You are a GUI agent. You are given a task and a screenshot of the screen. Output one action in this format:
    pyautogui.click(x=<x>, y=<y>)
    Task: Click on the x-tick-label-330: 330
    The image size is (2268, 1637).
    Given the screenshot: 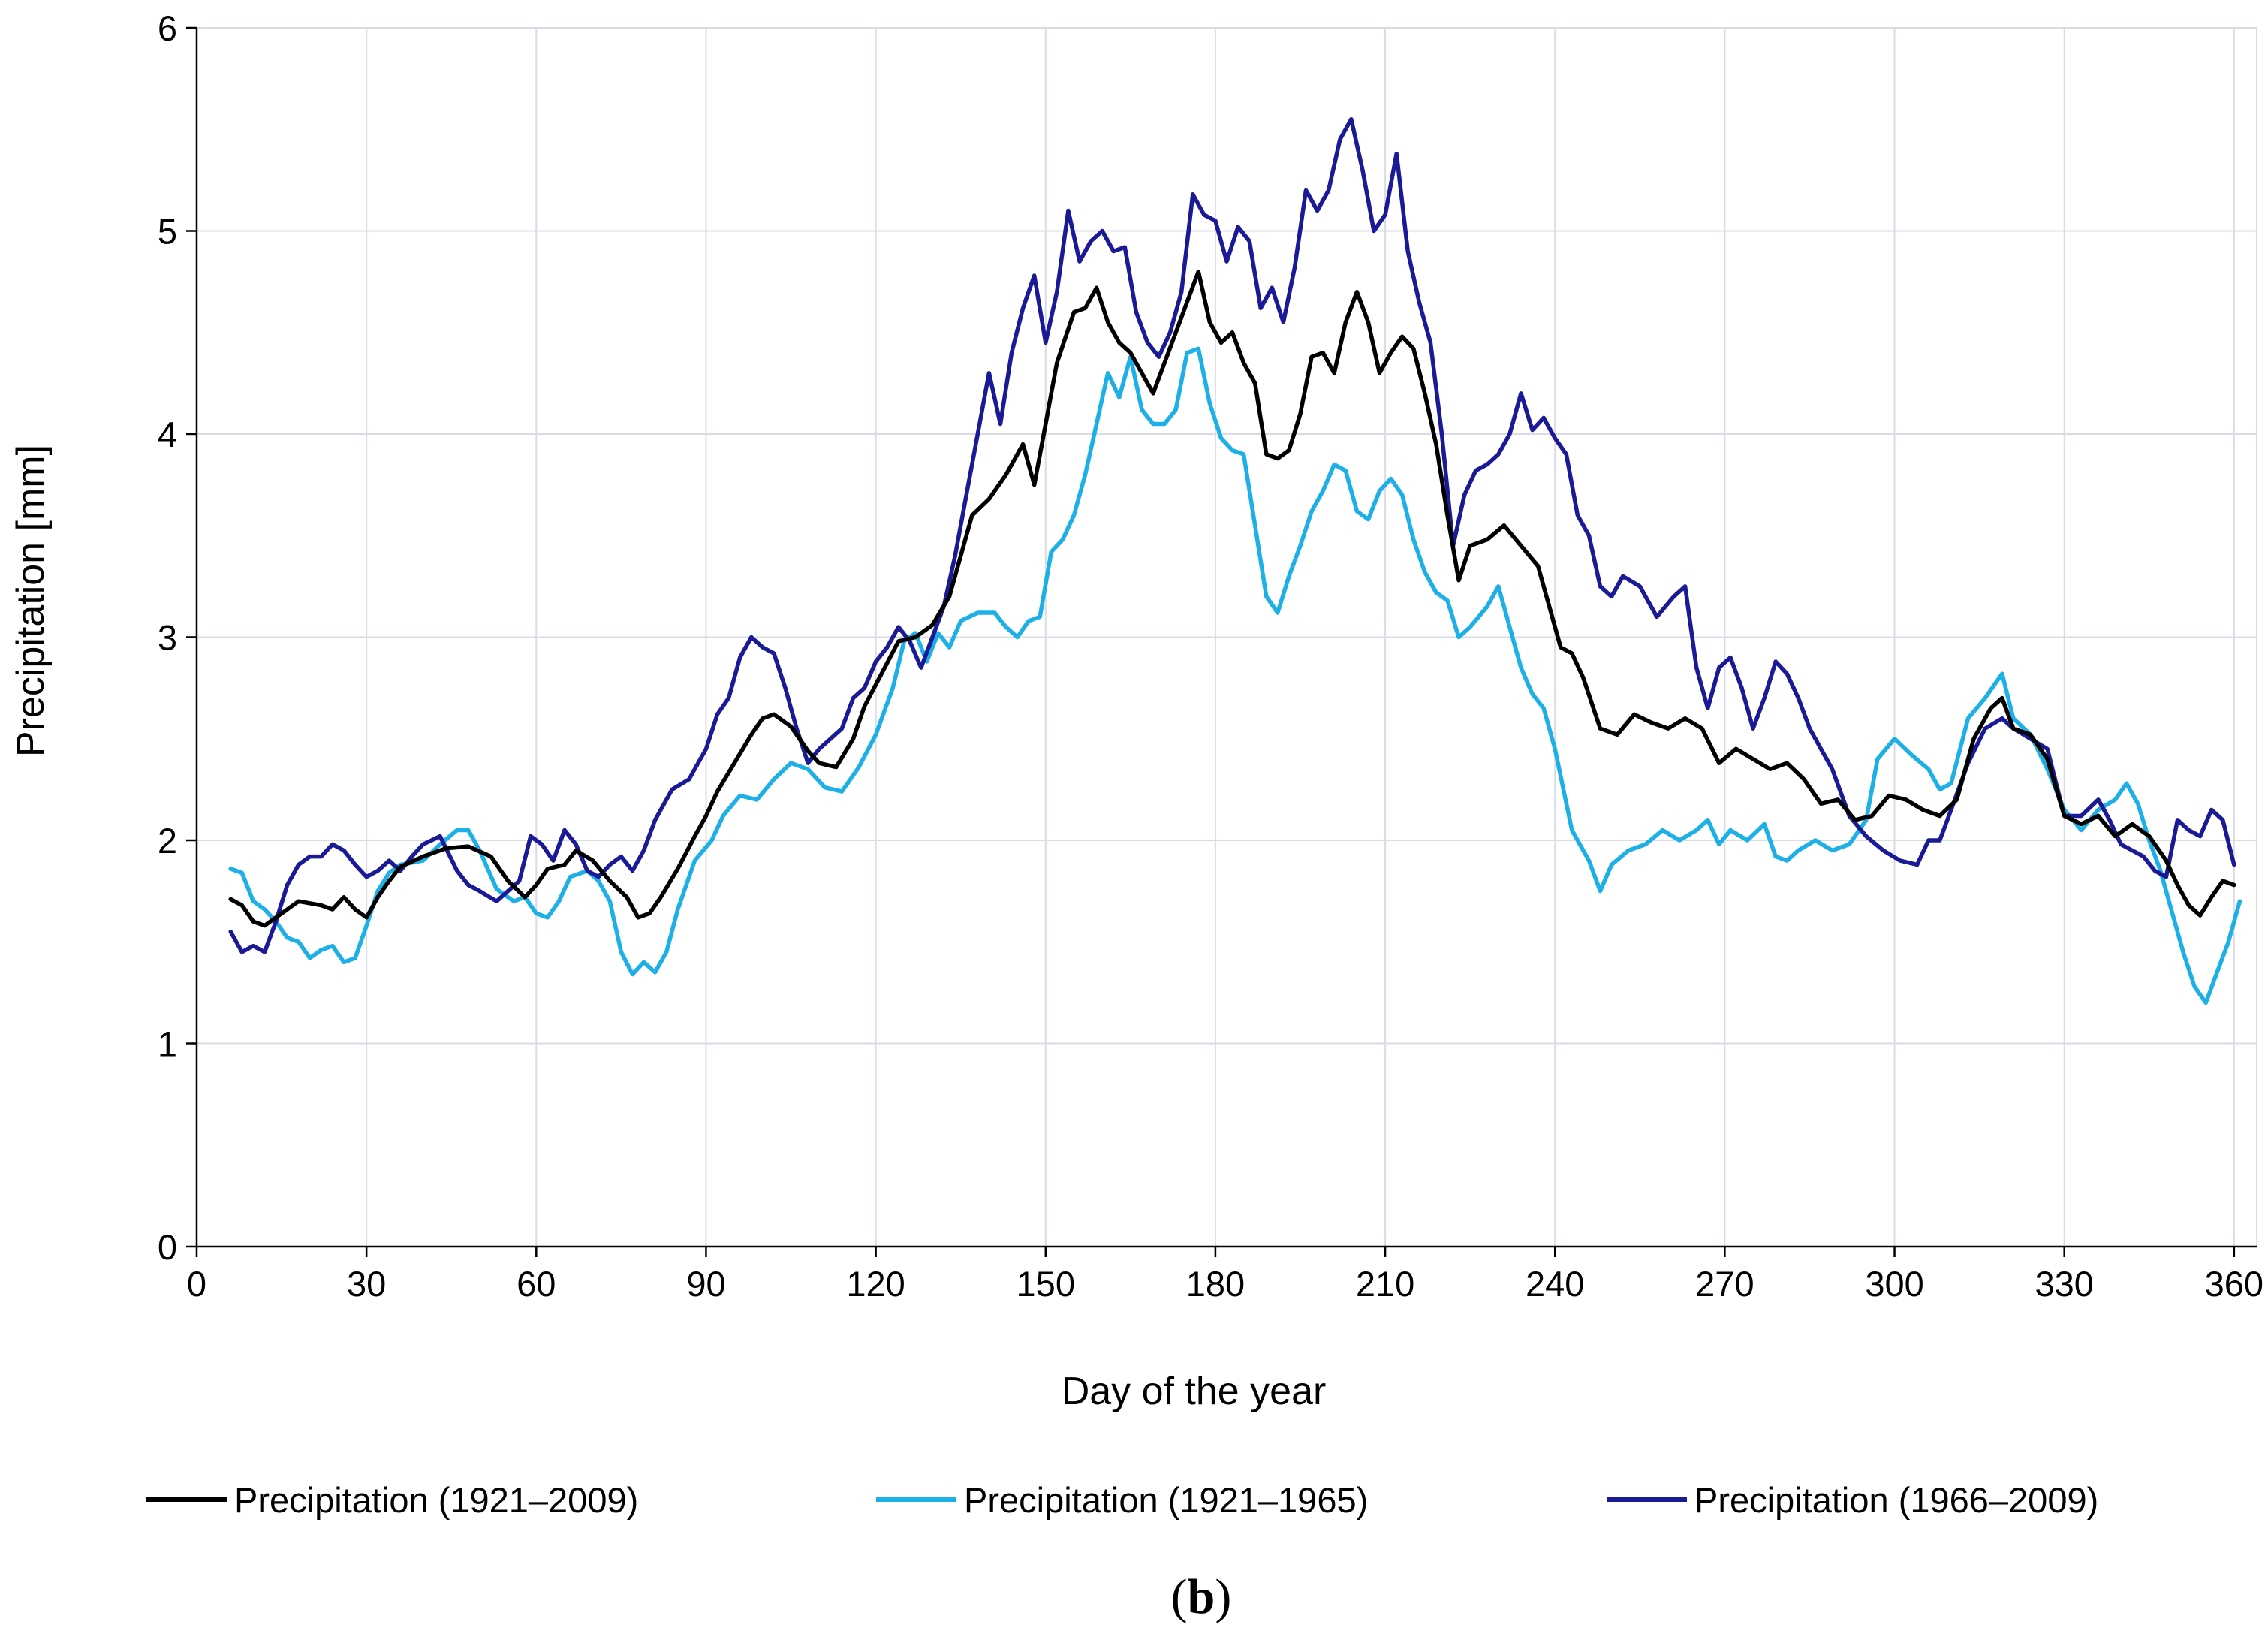 What is the action you would take?
    pyautogui.click(x=2064, y=1284)
    